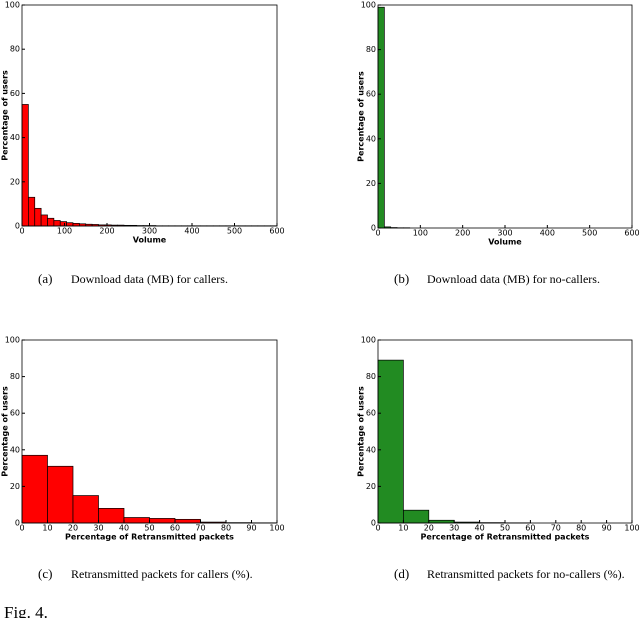 This screenshot has height=618, width=640. What do you see at coordinates (45, 278) in the screenshot?
I see `panel-label: (a)` at bounding box center [45, 278].